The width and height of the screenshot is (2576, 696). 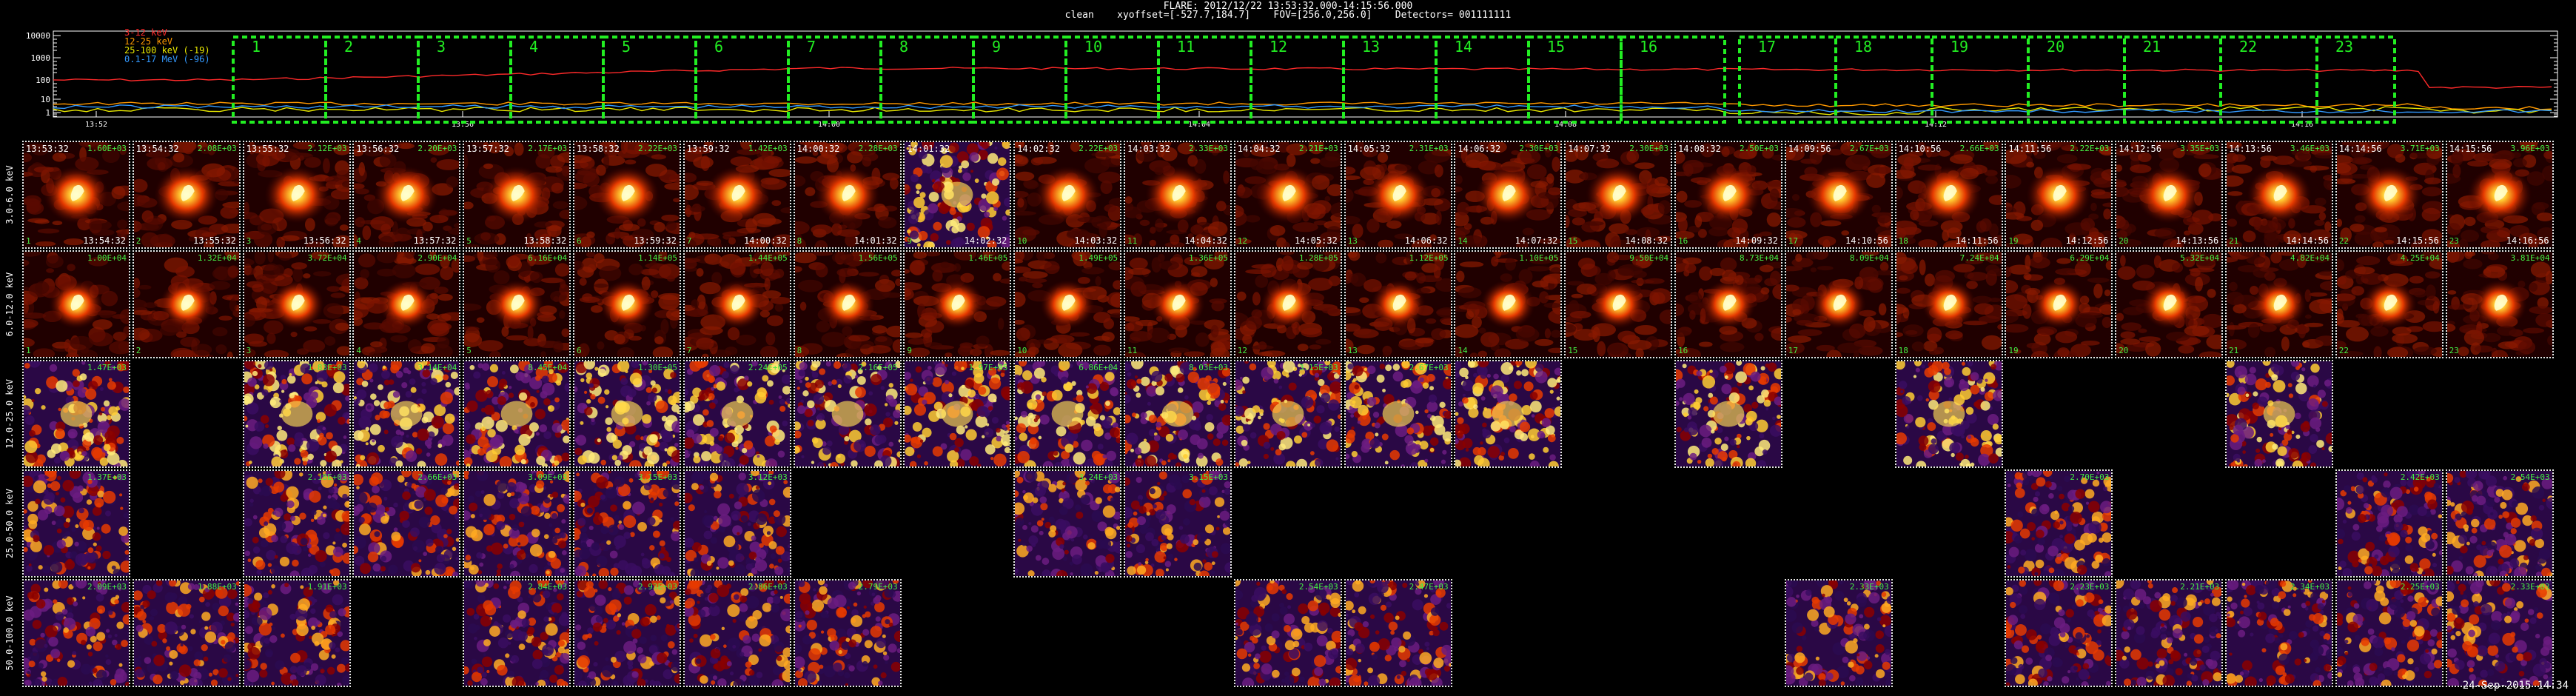 I want to click on interval-index: 7, so click(x=689, y=350).